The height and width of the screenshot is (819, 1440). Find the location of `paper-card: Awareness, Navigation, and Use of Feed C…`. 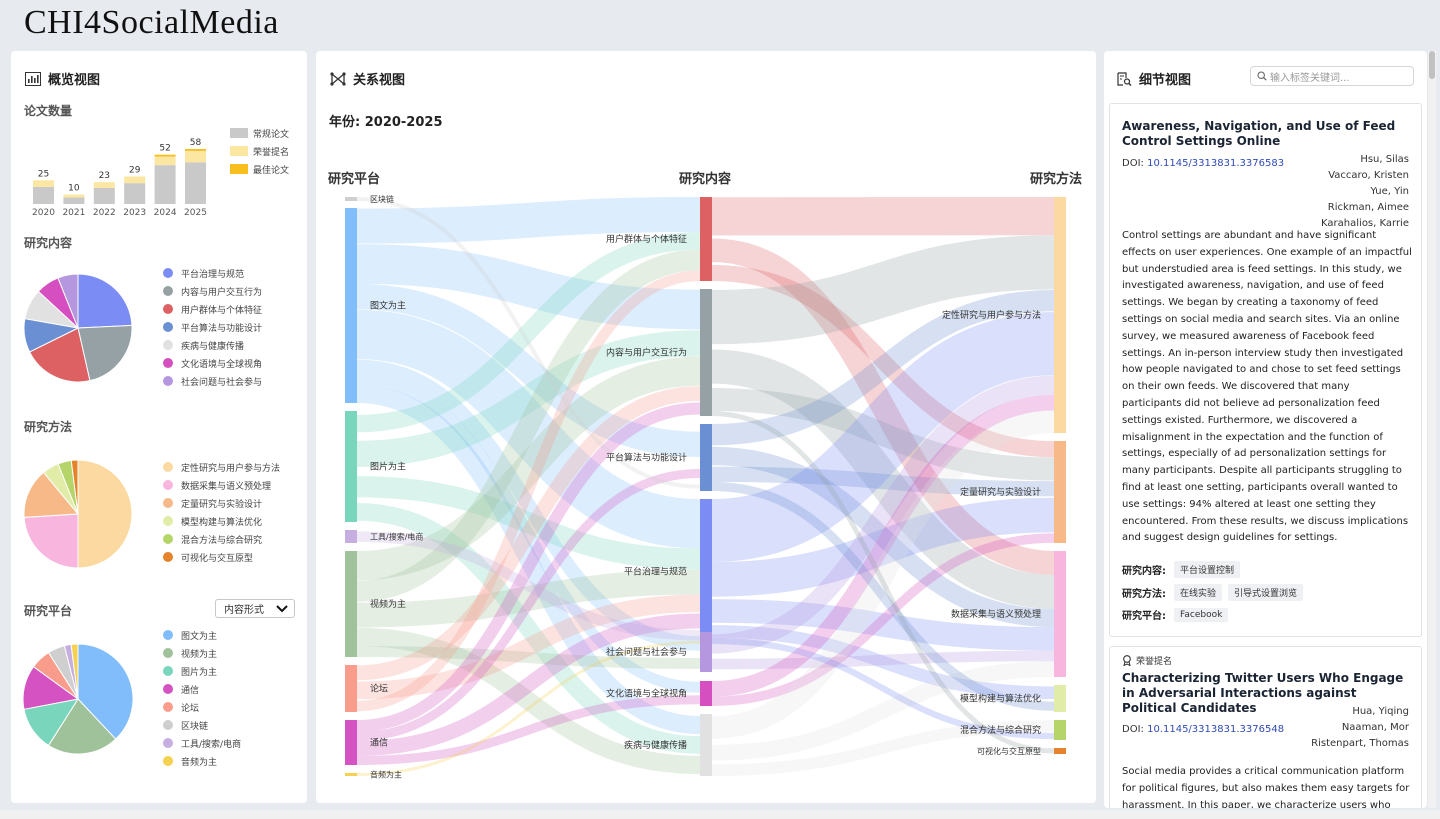

paper-card: Awareness, Navigation, and Use of Feed C… is located at coordinates (1265, 370).